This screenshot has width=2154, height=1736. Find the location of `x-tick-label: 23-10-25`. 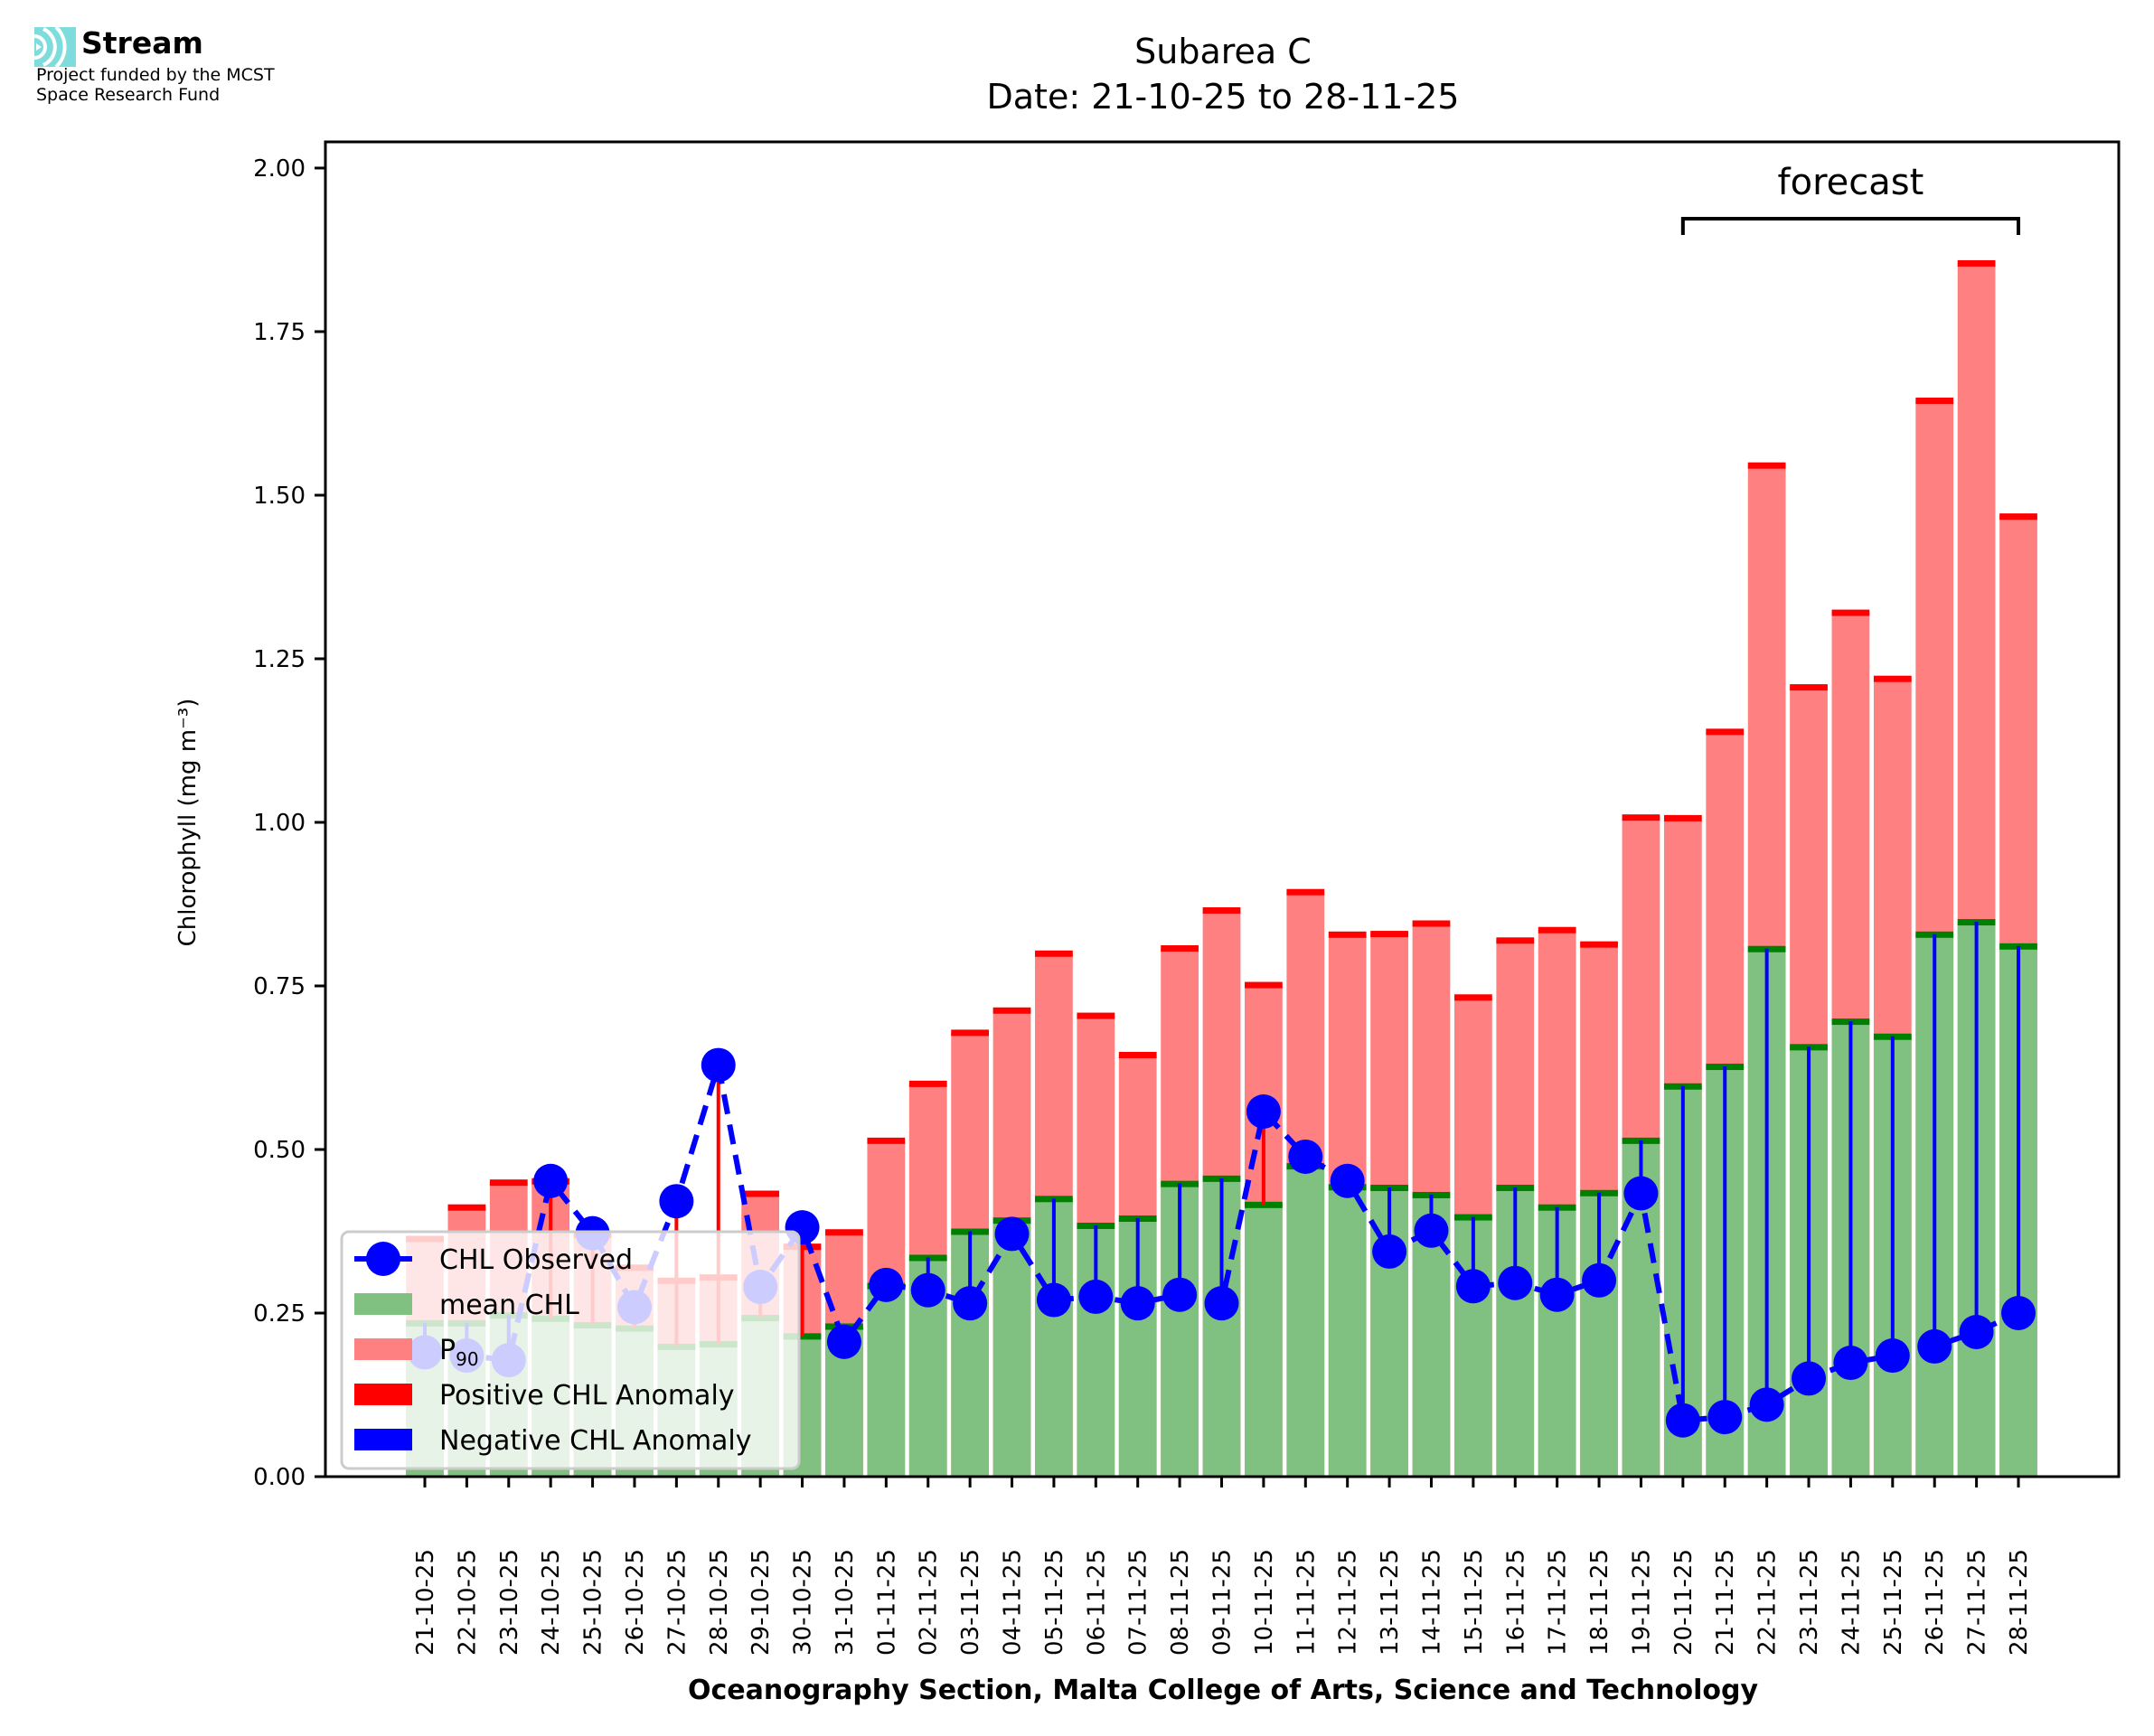

x-tick-label: 23-10-25 is located at coordinates (509, 1602).